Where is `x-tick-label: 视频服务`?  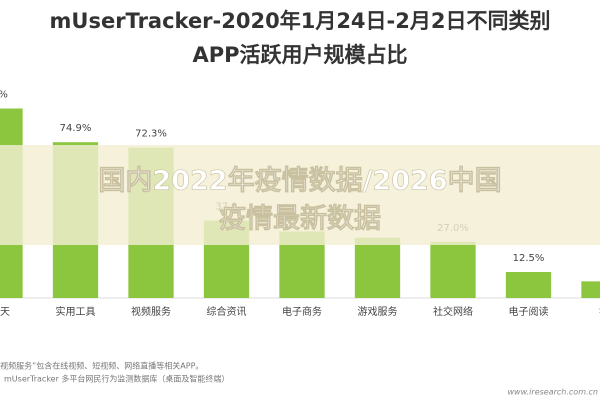 x-tick-label: 视频服务 is located at coordinates (151, 311).